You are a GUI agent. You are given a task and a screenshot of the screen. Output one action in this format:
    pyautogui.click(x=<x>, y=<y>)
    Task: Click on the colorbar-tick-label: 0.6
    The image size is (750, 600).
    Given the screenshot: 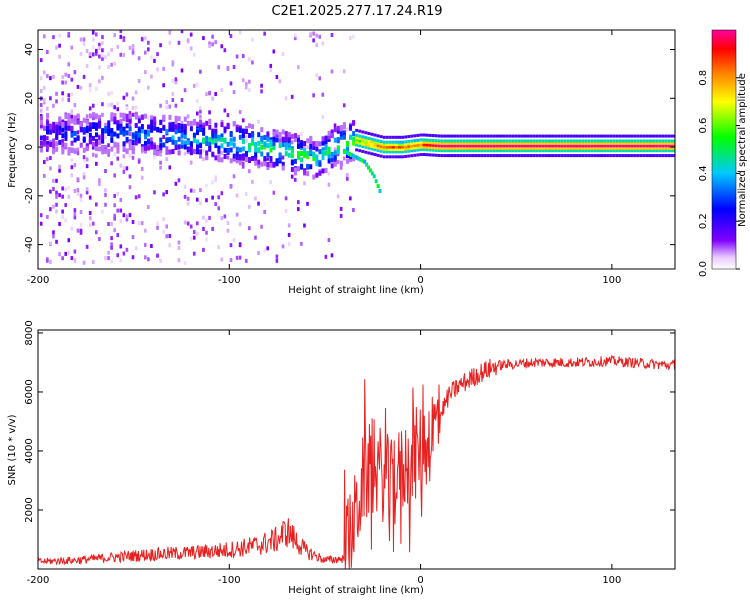 What is the action you would take?
    pyautogui.click(x=703, y=126)
    